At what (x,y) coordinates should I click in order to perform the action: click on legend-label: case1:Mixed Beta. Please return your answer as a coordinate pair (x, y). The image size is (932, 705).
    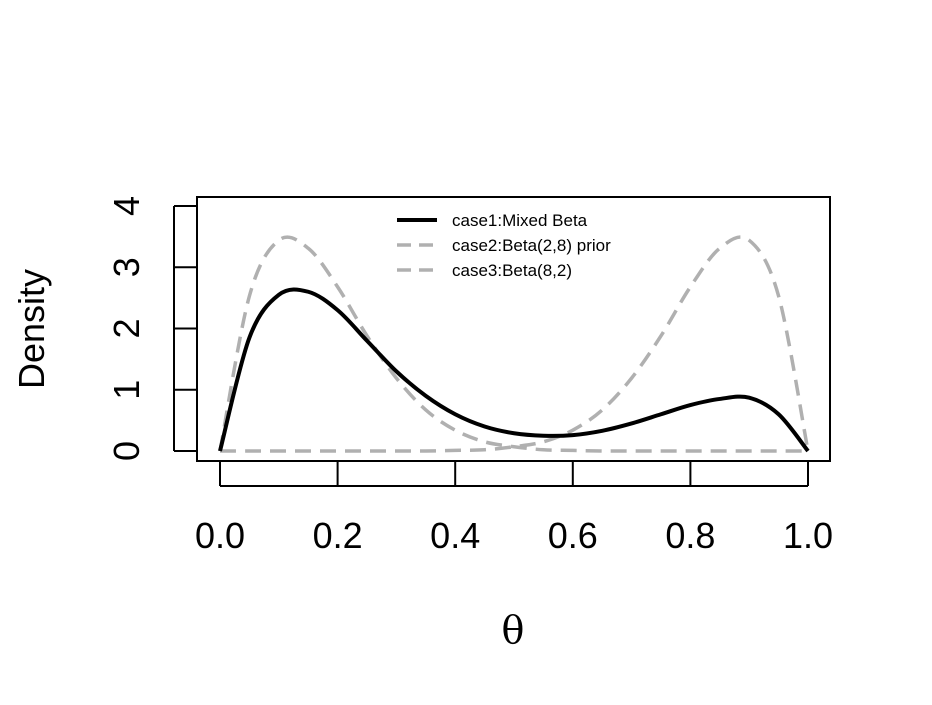
    Looking at the image, I should click on (520, 220).